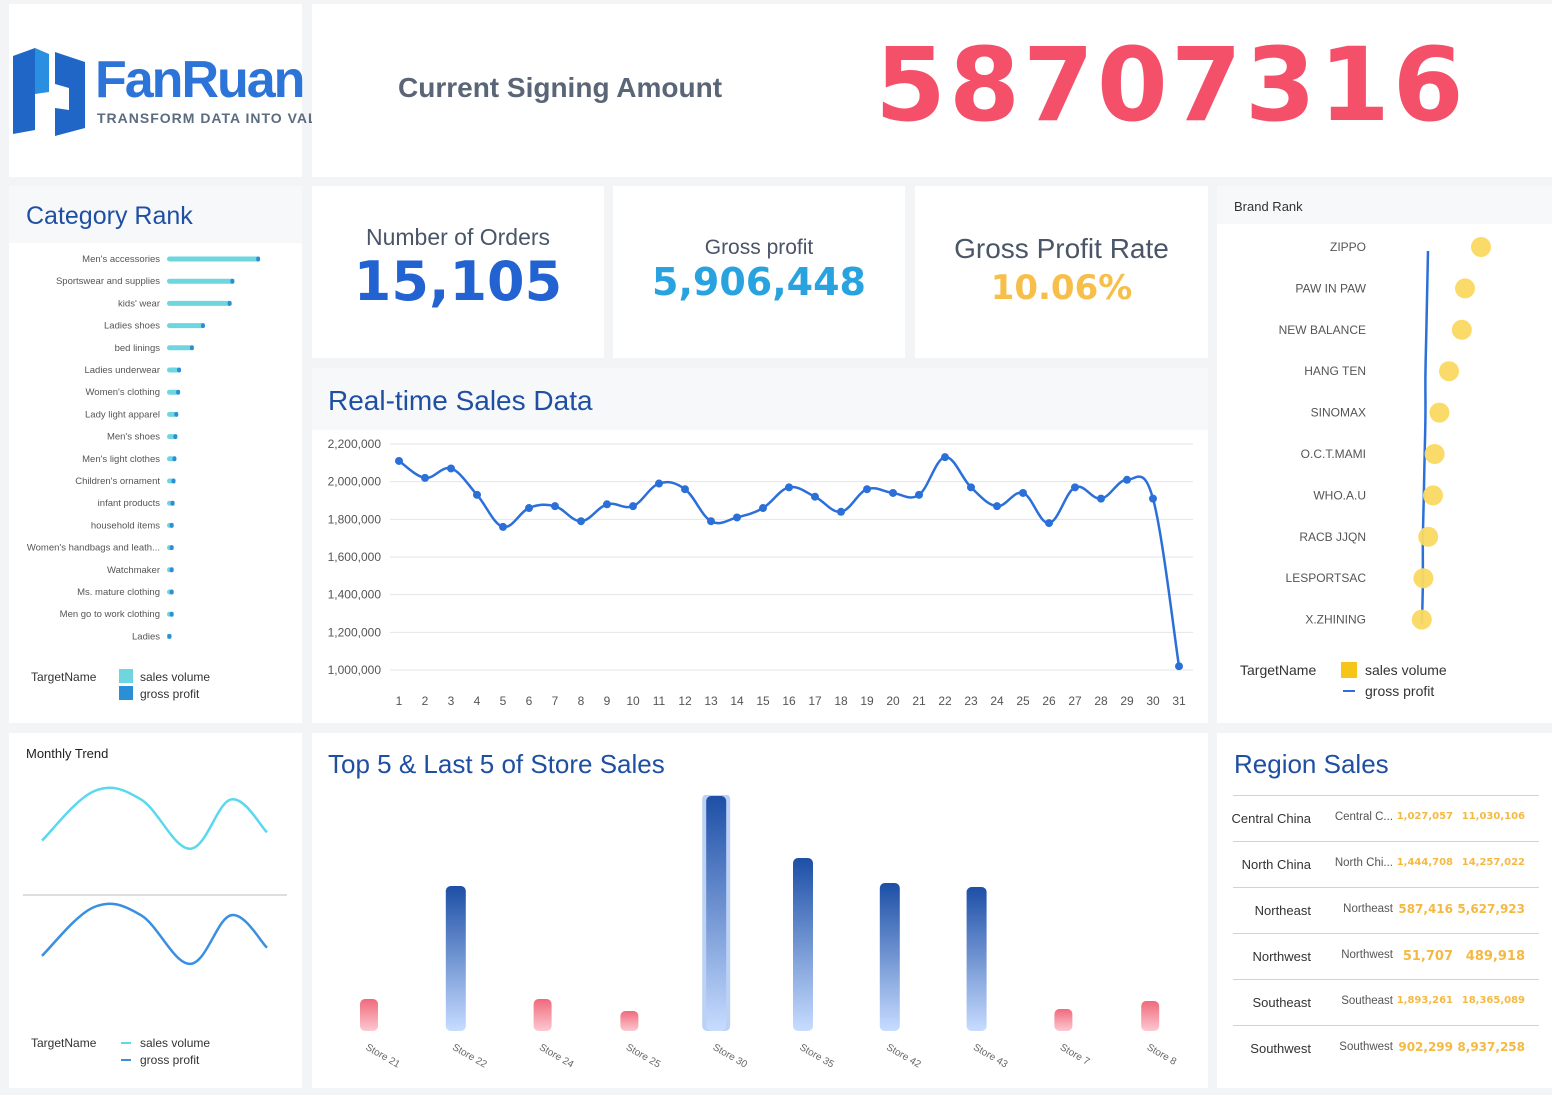 The height and width of the screenshot is (1095, 1552). I want to click on region-sales-volume: 51,707, so click(1427, 956).